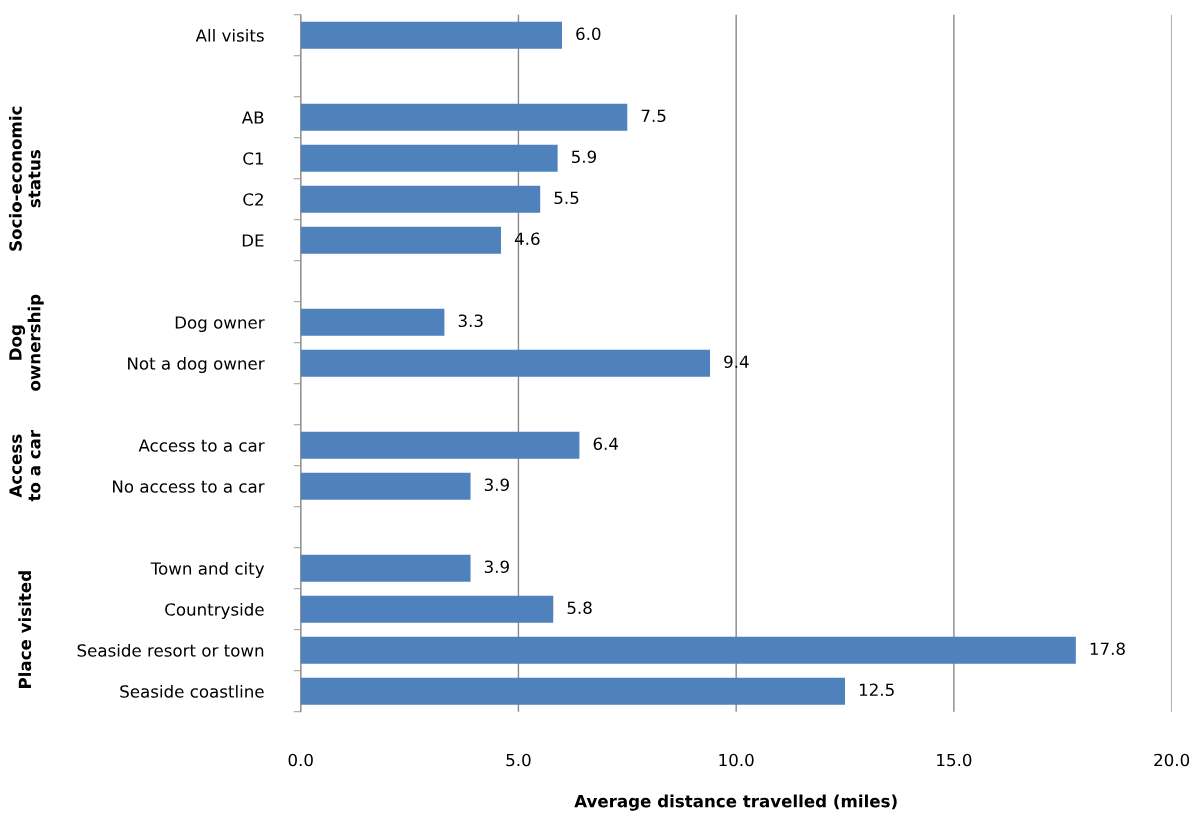 The image size is (1198, 819). Describe the element at coordinates (518, 760) in the screenshot. I see `x-tick-label: 5.0` at that location.